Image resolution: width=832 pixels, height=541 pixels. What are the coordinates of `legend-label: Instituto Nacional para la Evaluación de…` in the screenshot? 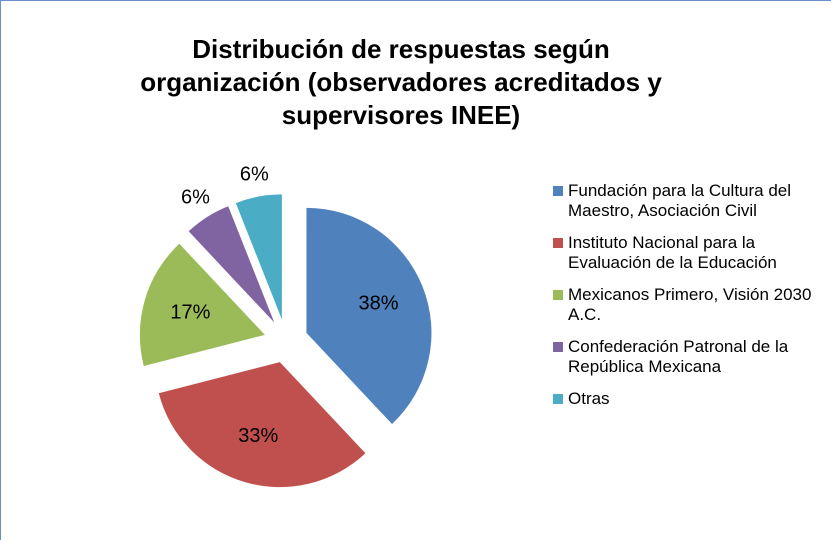 It's located at (672, 252).